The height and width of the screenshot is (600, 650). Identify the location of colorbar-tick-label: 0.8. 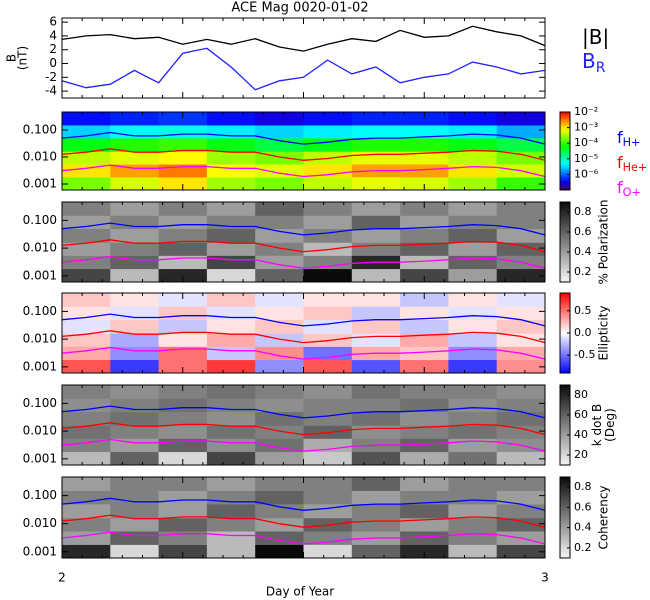
(583, 486).